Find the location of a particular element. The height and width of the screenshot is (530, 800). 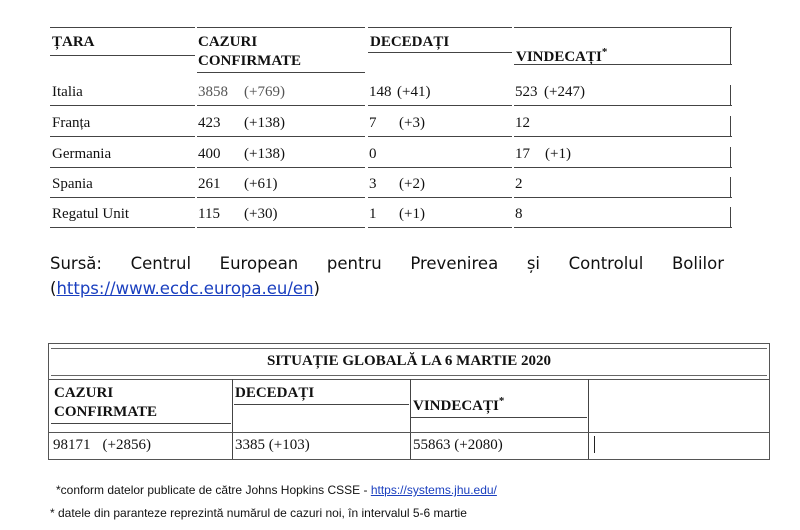

country-name: Germania is located at coordinates (82, 154).